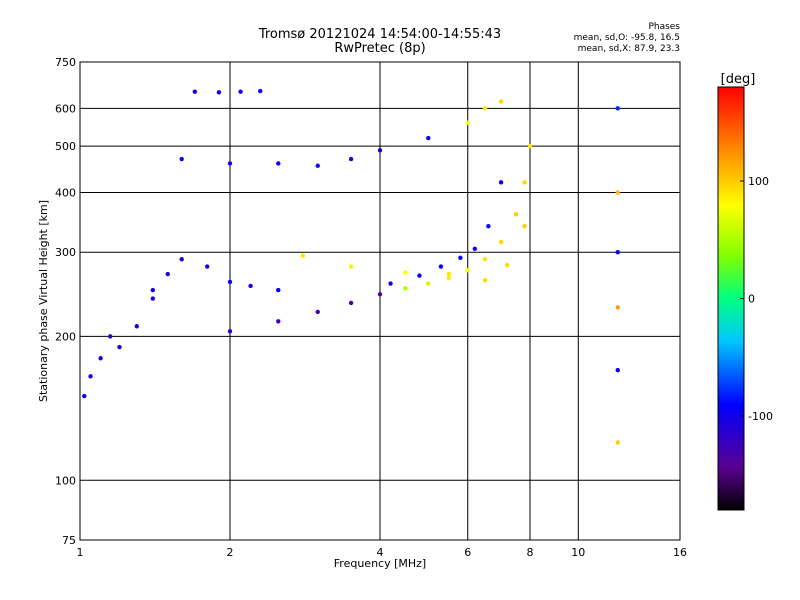  Describe the element at coordinates (530, 552) in the screenshot. I see `x-tick-label: 8` at that location.